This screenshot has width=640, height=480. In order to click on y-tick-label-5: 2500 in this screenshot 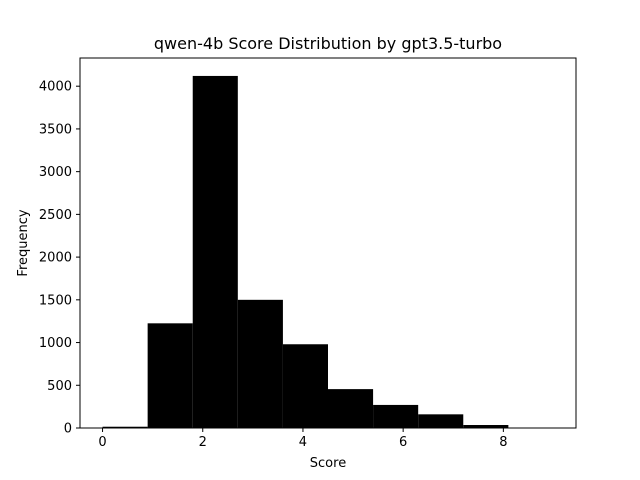, I will do `click(55, 215)`.